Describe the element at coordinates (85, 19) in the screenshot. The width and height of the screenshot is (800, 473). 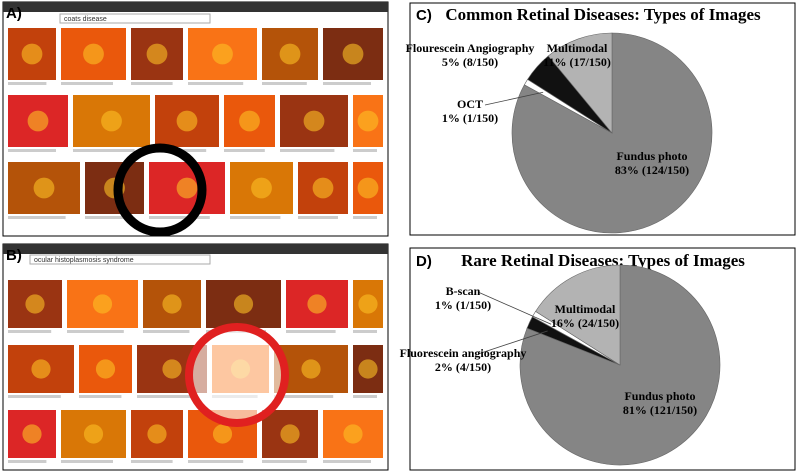
I see `search-query: coats disease` at that location.